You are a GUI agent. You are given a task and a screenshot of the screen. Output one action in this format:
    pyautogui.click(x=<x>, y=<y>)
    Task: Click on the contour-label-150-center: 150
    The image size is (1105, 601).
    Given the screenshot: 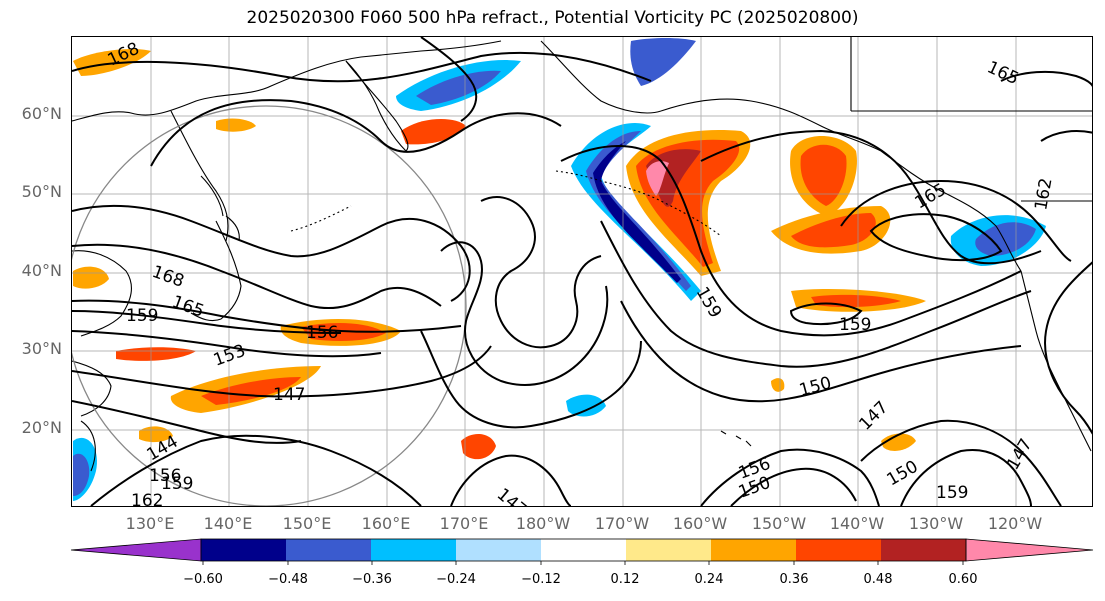 What is the action you would take?
    pyautogui.click(x=815, y=387)
    